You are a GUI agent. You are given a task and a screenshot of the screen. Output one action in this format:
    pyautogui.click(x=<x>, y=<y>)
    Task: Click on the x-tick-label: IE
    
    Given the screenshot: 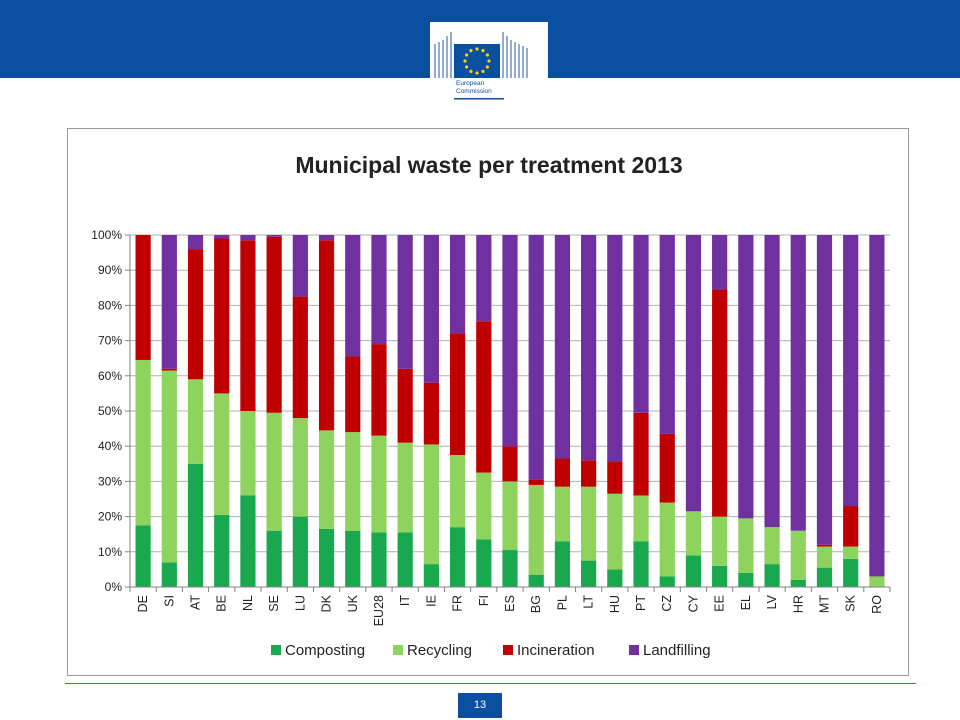 What is the action you would take?
    pyautogui.click(x=431, y=601)
    